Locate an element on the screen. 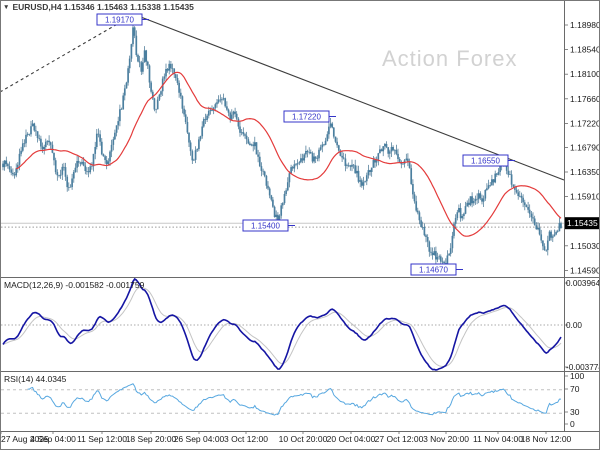 The image size is (600, 450). price-label-box: 1.16550 is located at coordinates (488, 160).